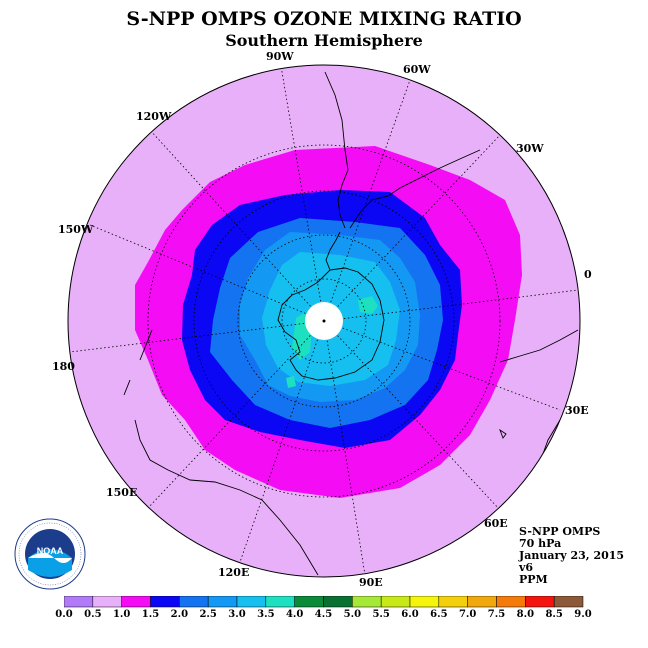  I want to click on lon-label-180: 180, so click(63, 366).